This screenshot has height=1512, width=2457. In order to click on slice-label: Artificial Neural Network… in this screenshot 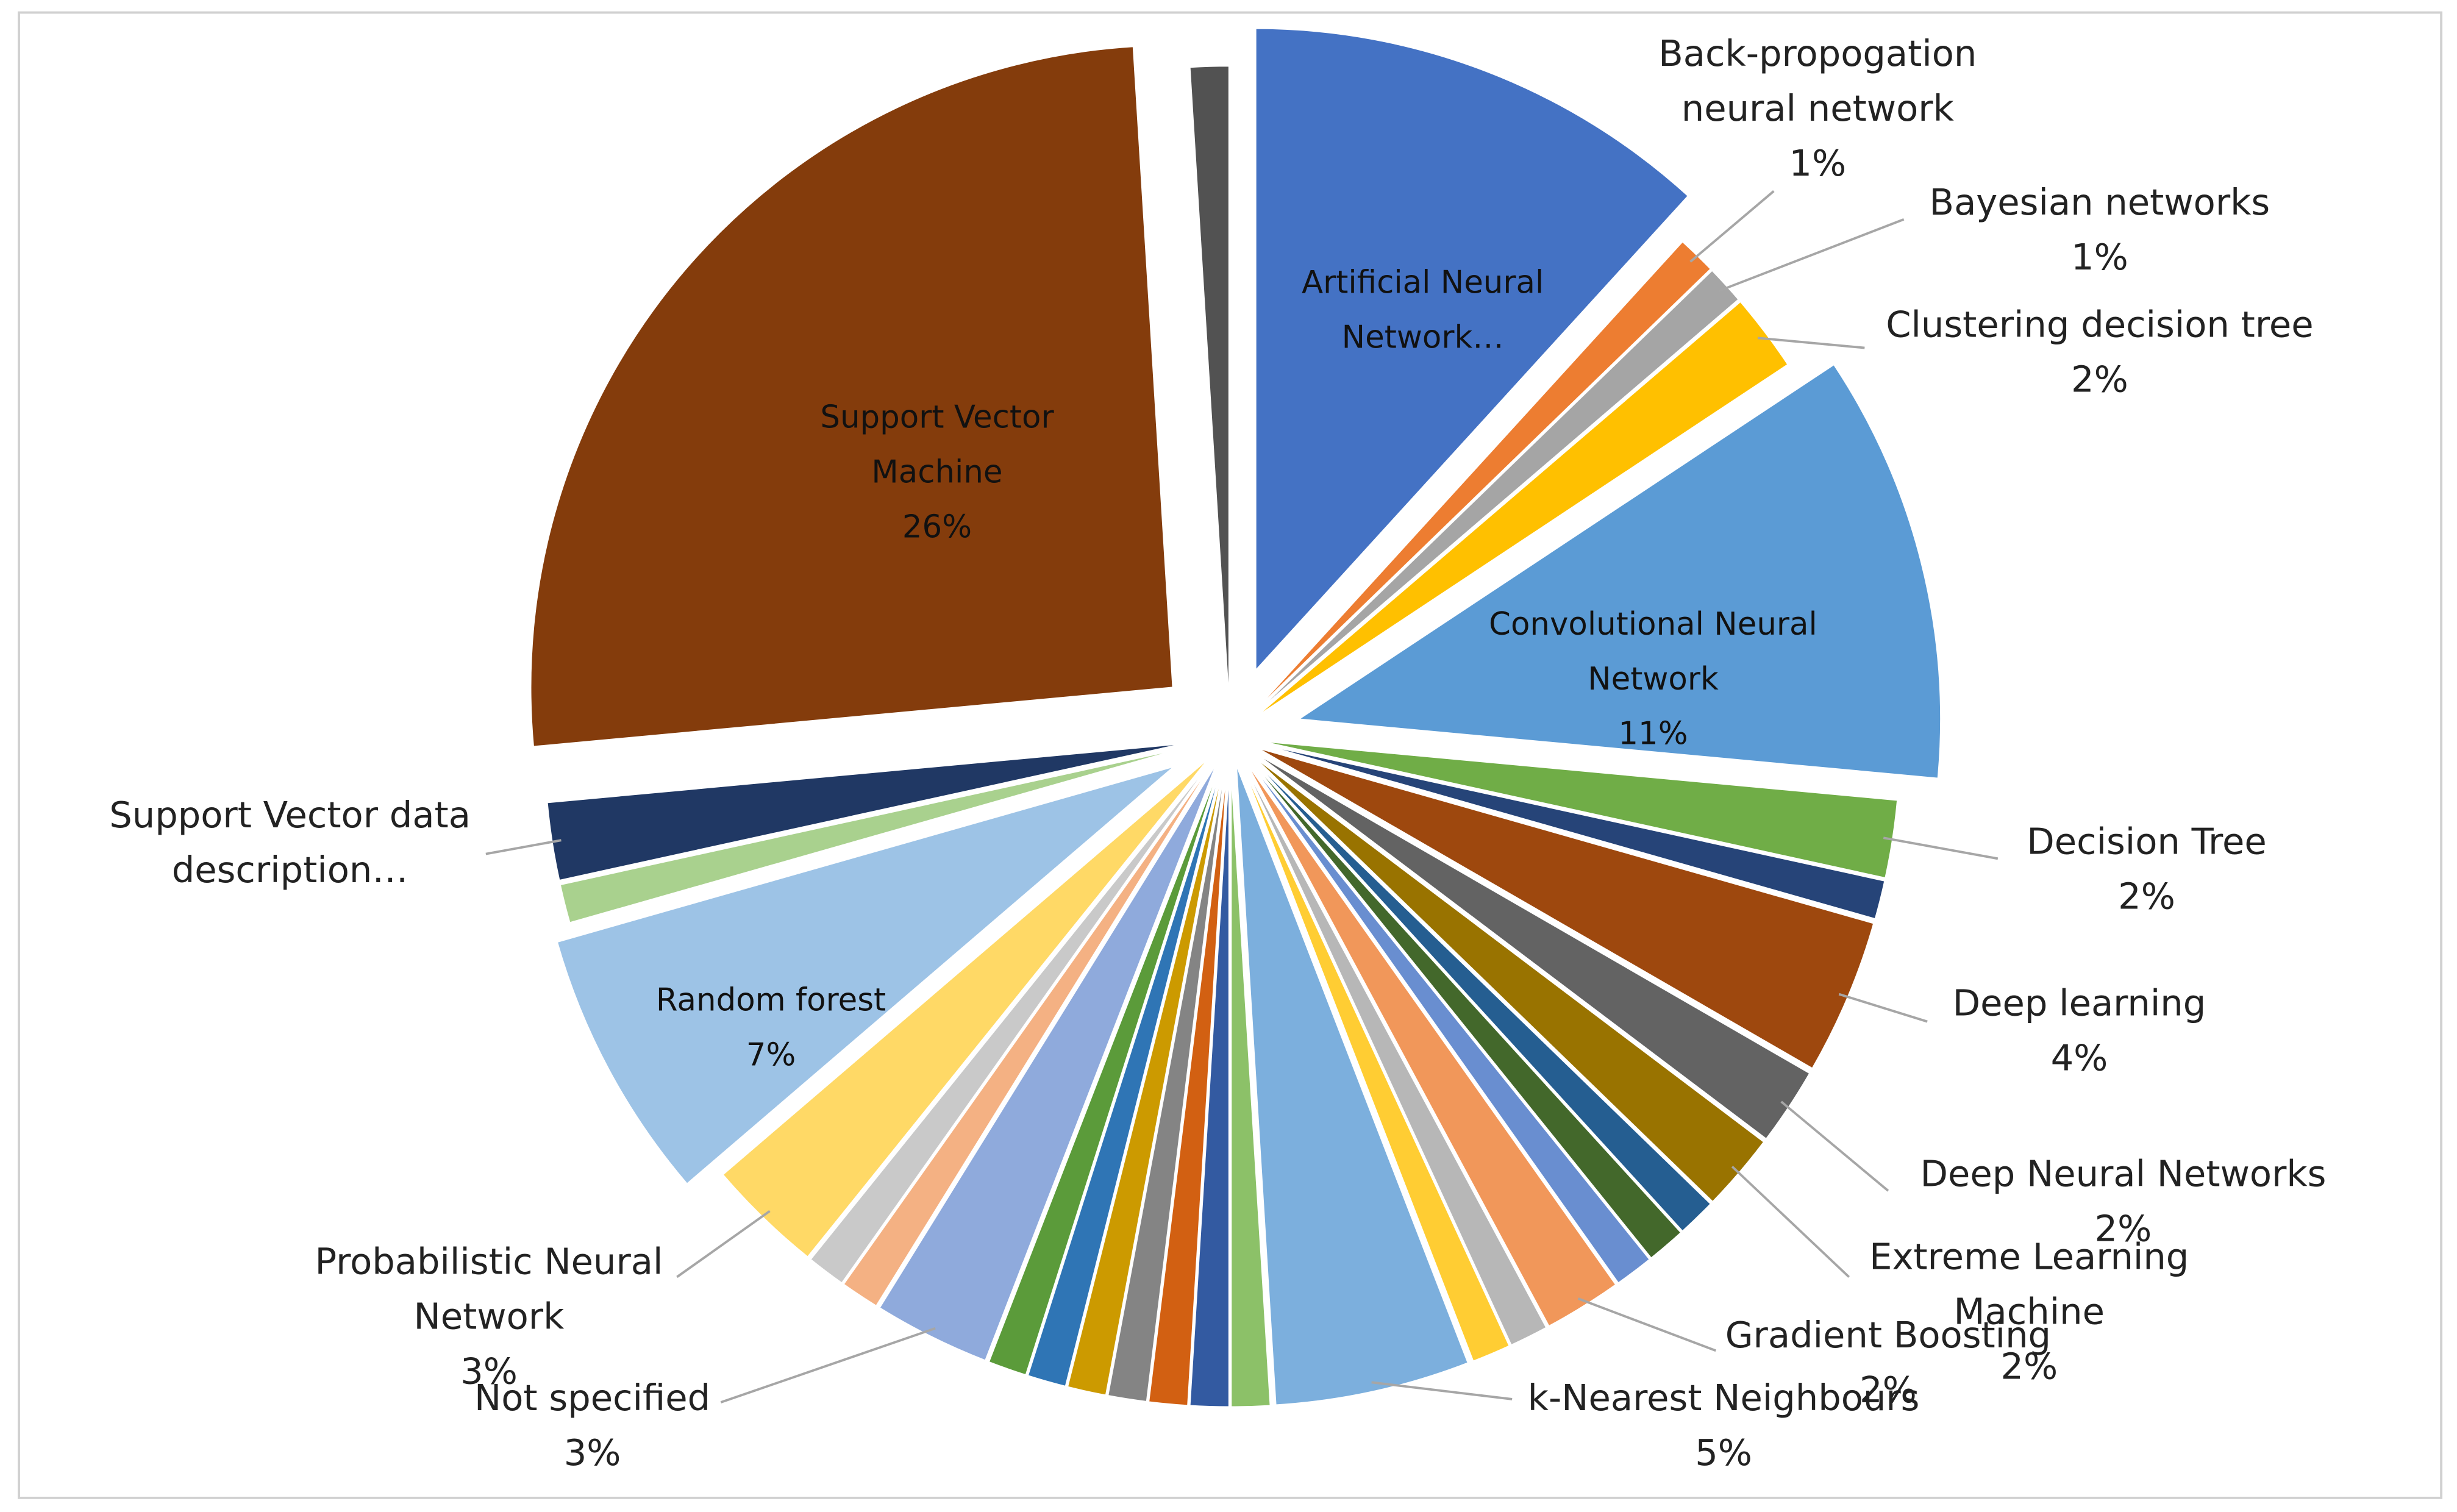, I will do `click(1423, 310)`.